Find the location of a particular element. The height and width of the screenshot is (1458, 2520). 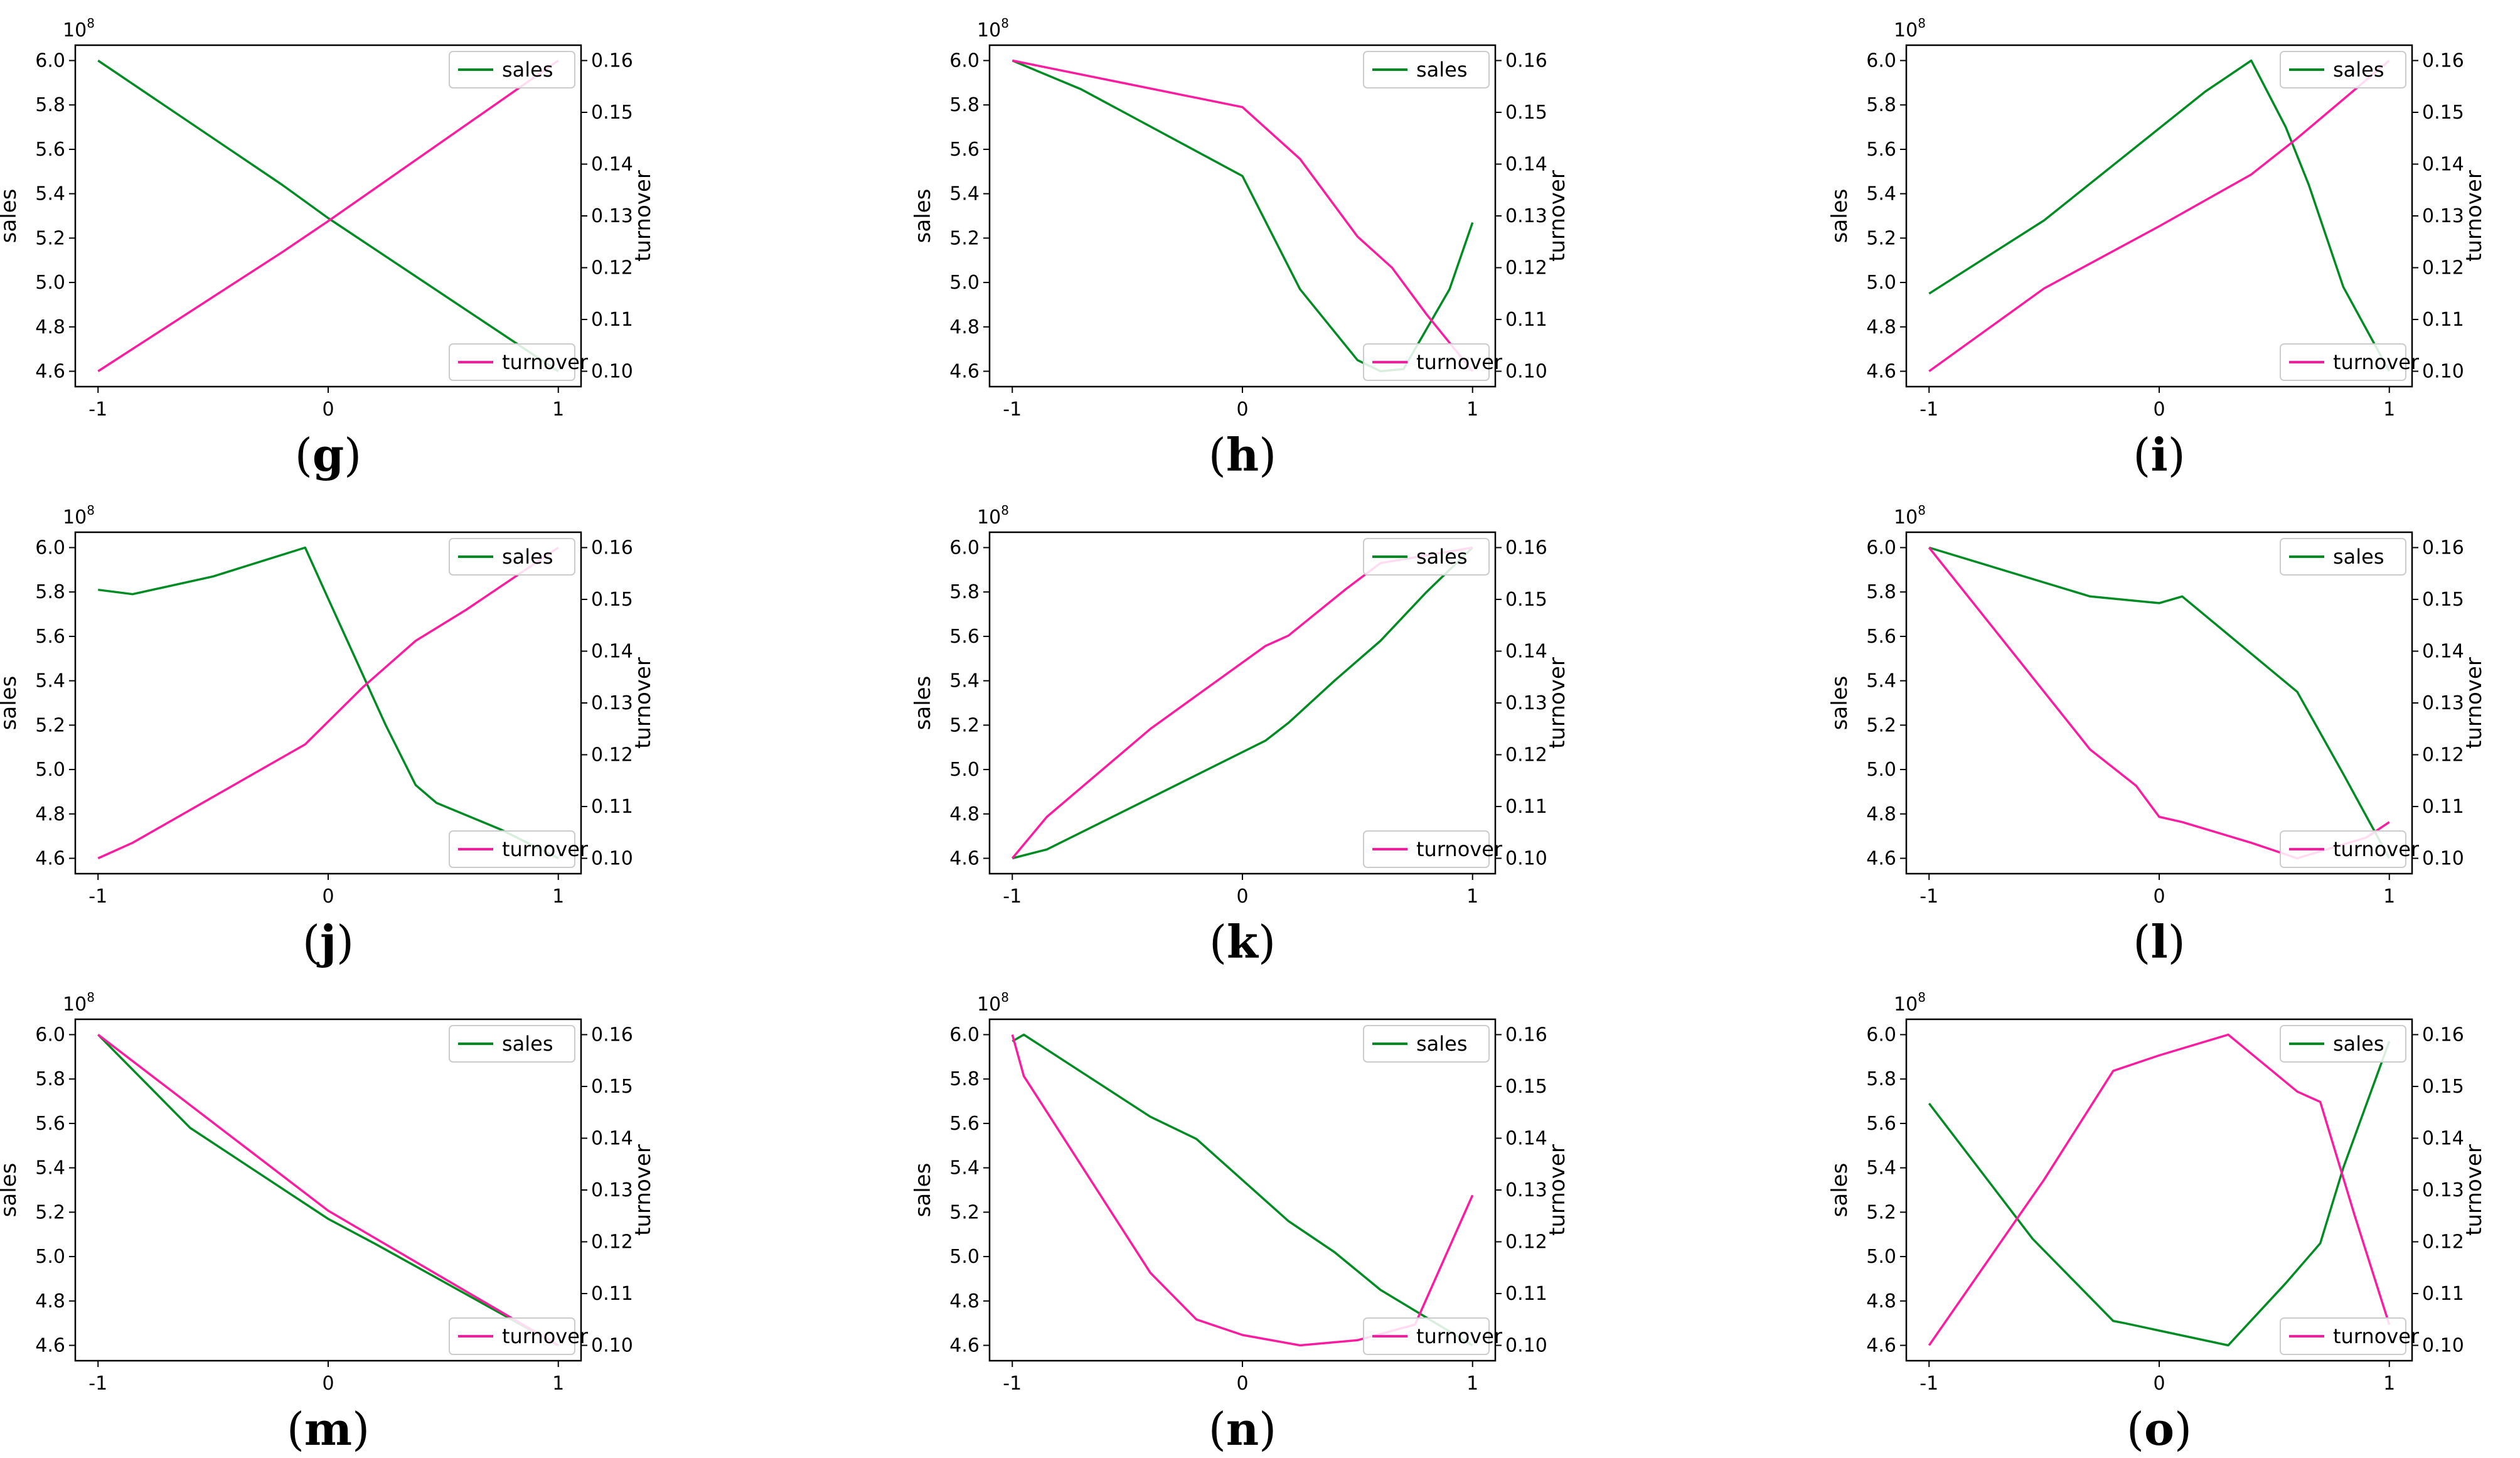

panel-label-close: ) is located at coordinates (1267, 942).